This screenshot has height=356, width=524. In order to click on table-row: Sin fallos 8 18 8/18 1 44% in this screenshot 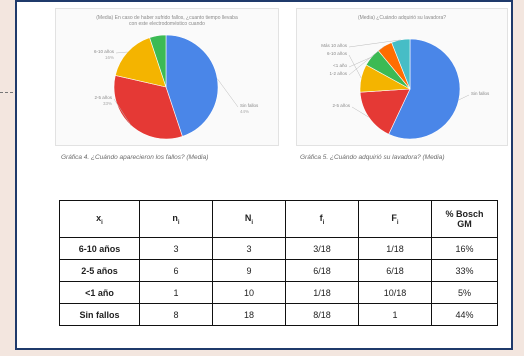, I will do `click(278, 314)`.